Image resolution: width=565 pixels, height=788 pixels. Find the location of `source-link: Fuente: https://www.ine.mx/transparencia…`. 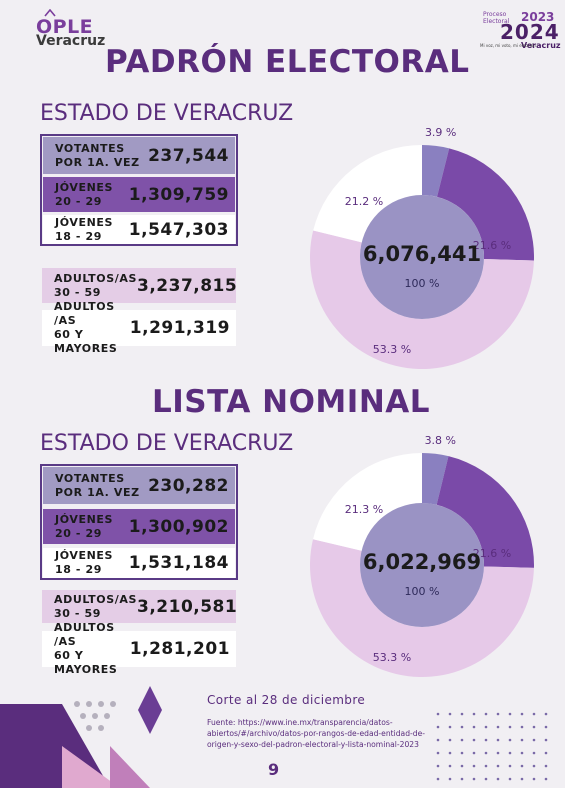

source-link: Fuente: https://www.ine.mx/transparencia… is located at coordinates (316, 733).